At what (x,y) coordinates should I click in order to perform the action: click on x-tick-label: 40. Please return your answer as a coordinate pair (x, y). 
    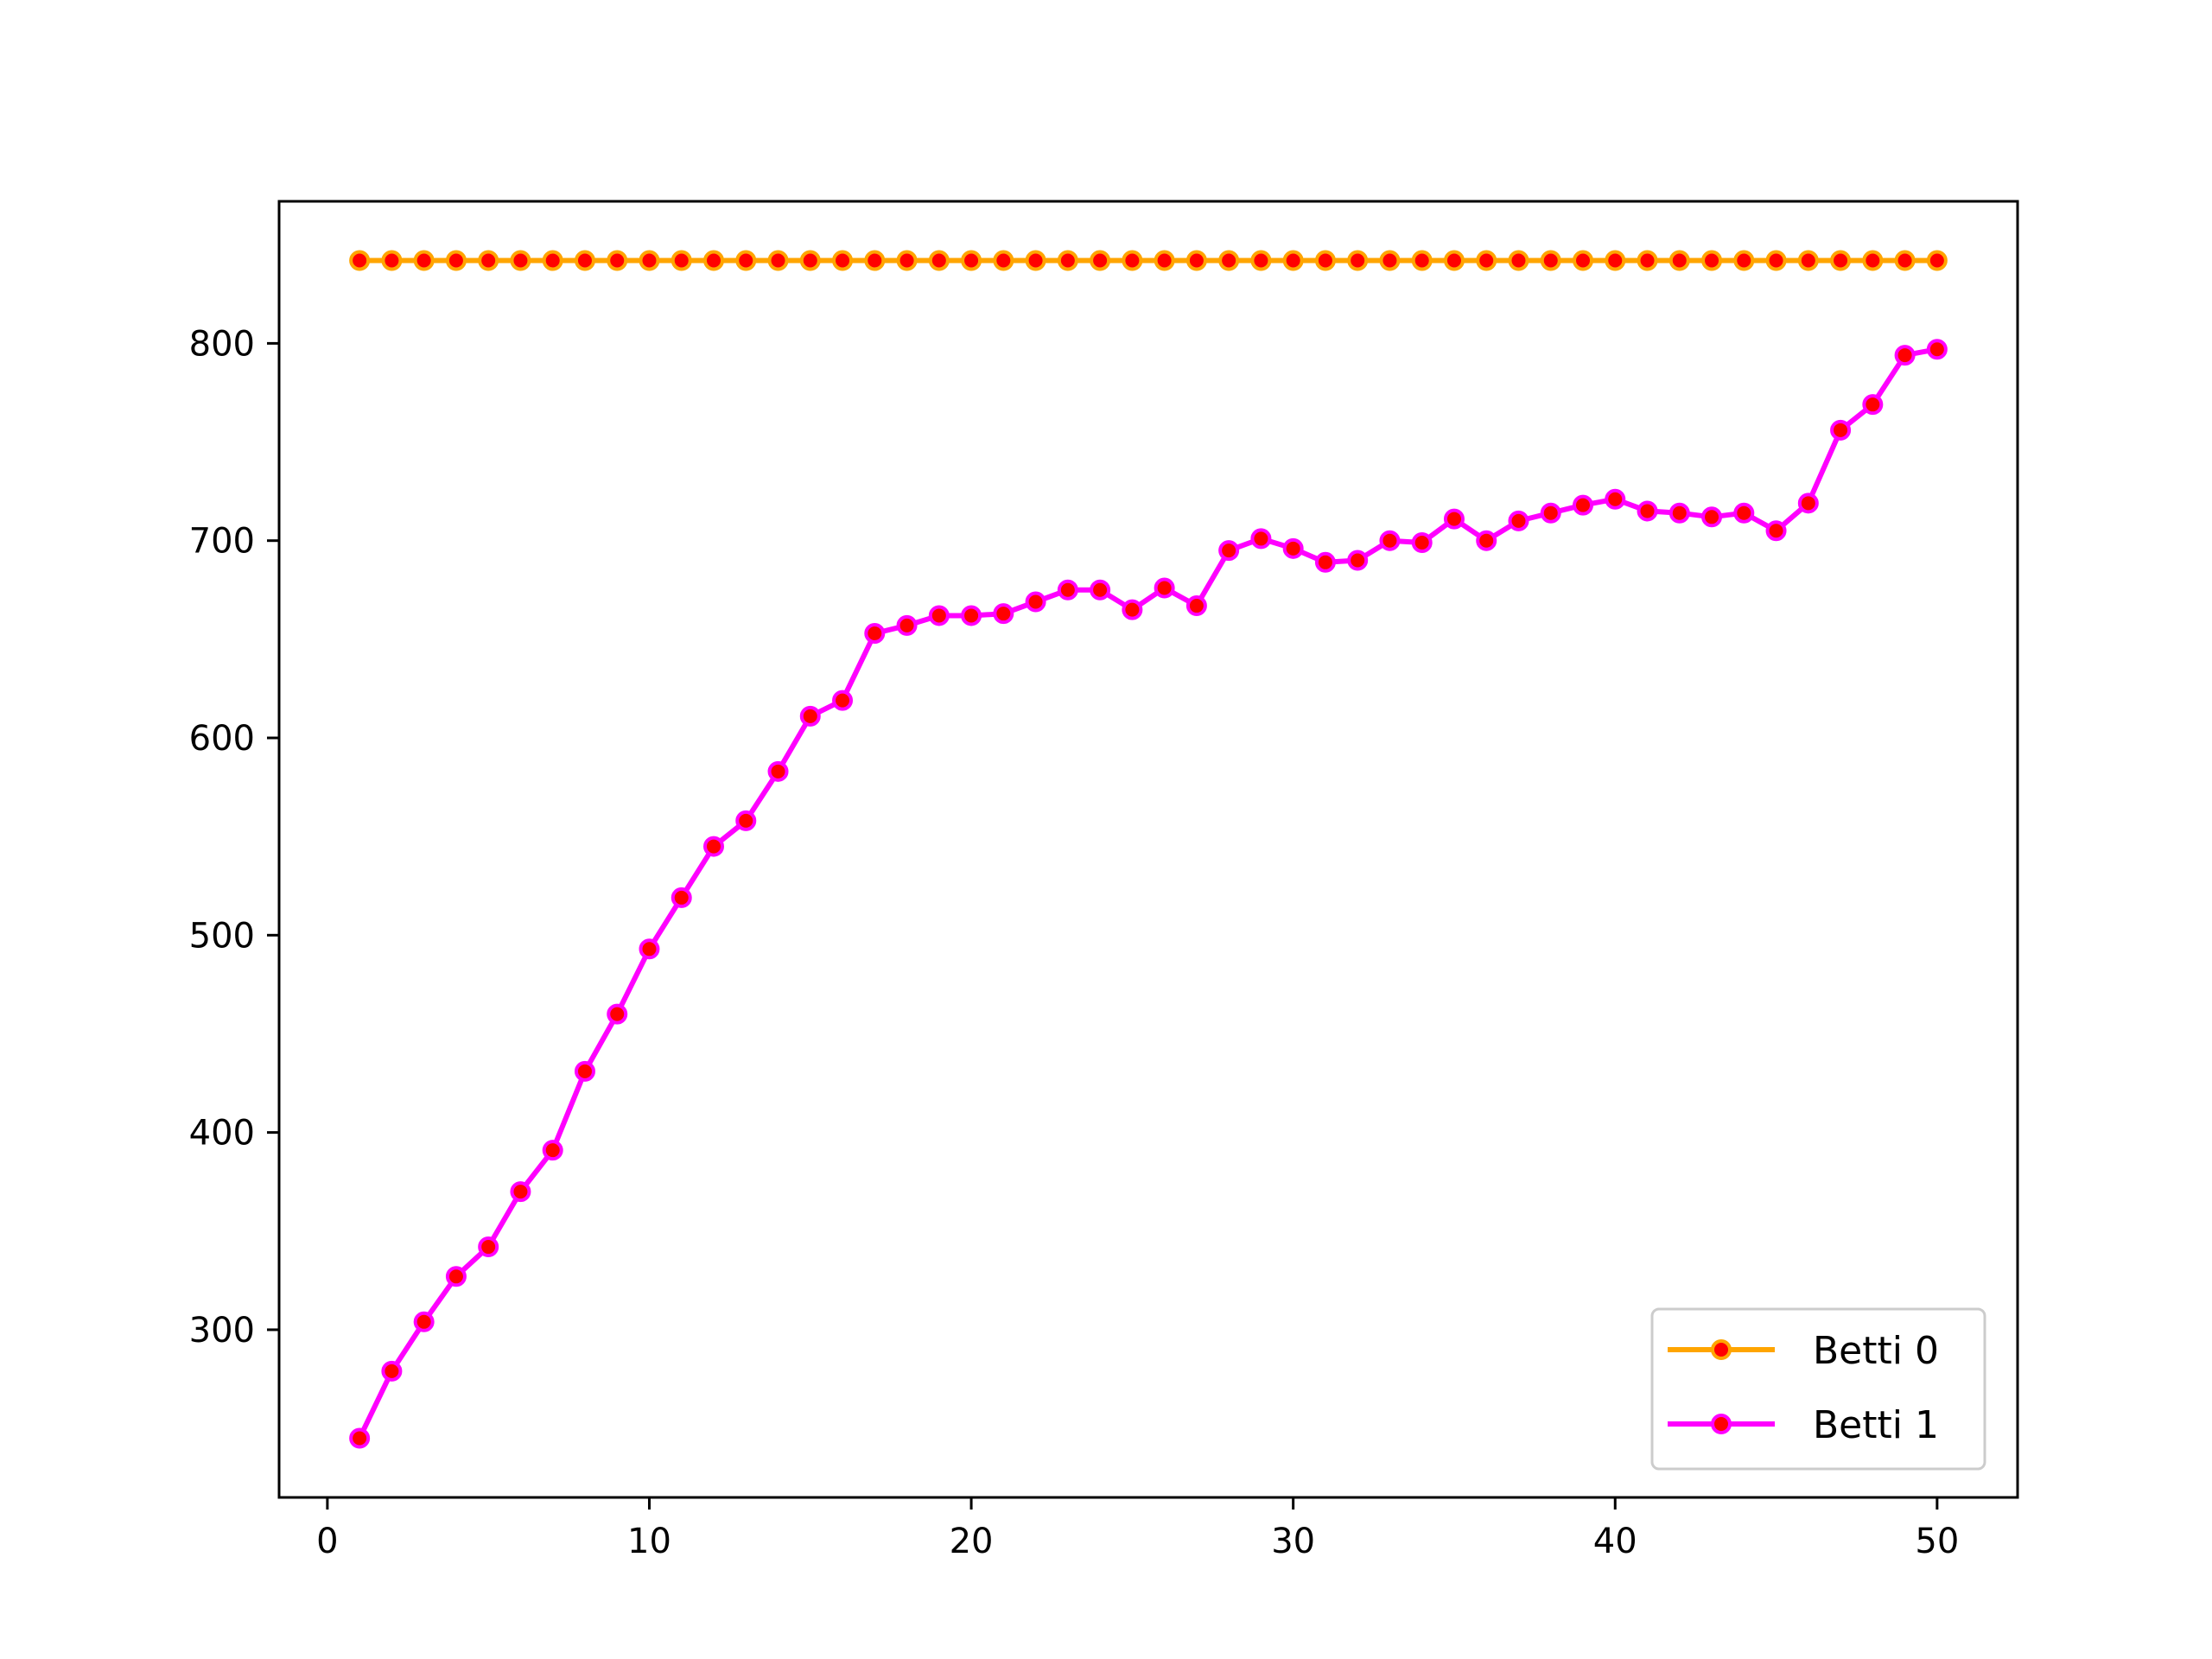
    Looking at the image, I should click on (1615, 1541).